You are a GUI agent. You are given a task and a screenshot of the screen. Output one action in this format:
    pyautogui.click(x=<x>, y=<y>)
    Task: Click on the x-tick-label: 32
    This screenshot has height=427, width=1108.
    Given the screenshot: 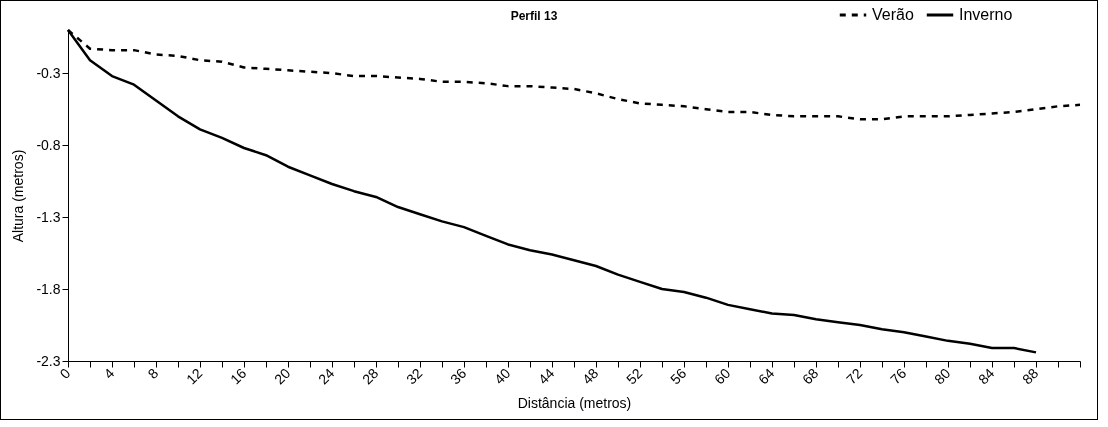 What is the action you would take?
    pyautogui.click(x=414, y=376)
    